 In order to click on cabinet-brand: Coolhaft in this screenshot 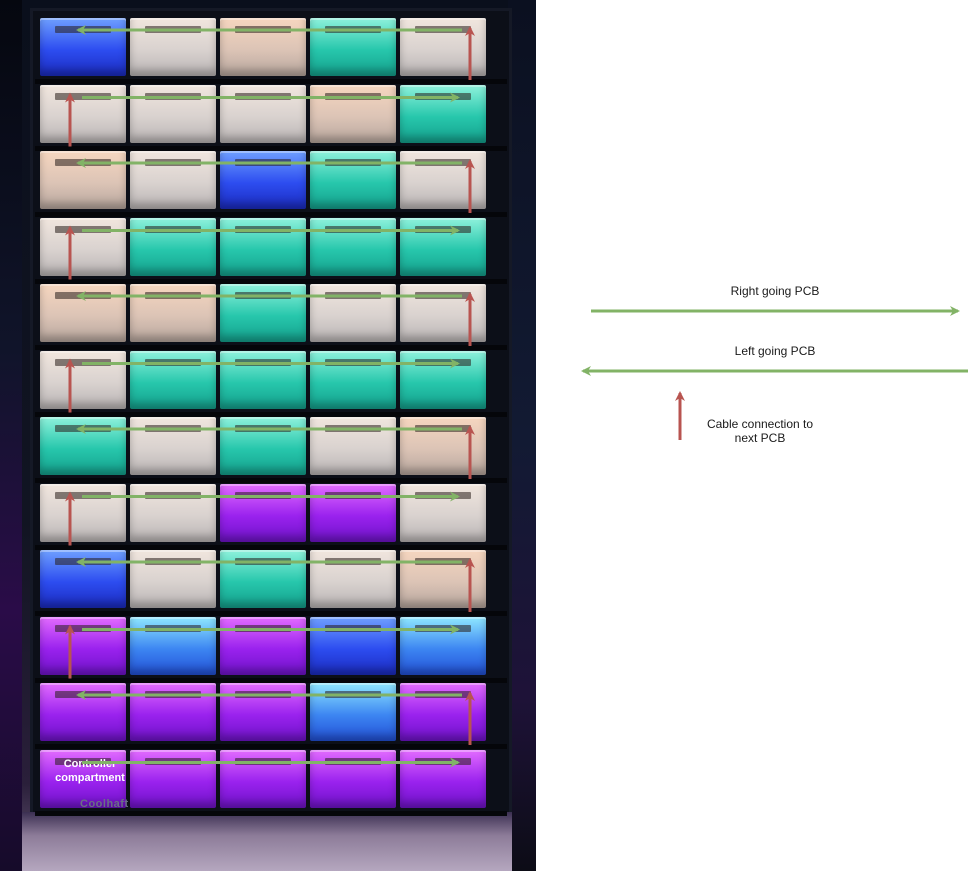, I will do `click(104, 804)`.